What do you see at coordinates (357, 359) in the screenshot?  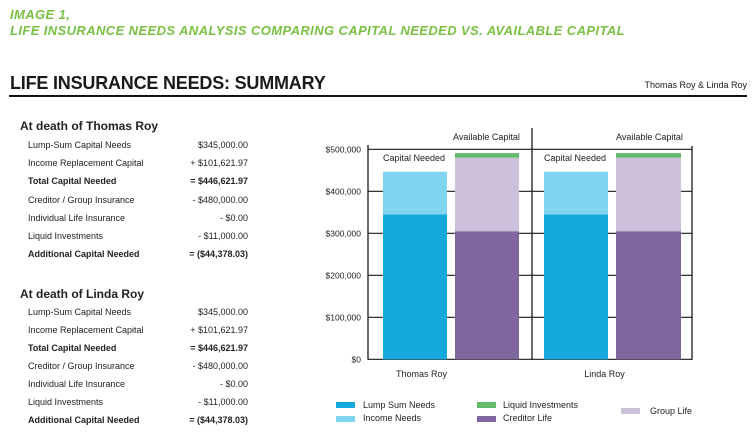 I see `y-tick-label: $0` at bounding box center [357, 359].